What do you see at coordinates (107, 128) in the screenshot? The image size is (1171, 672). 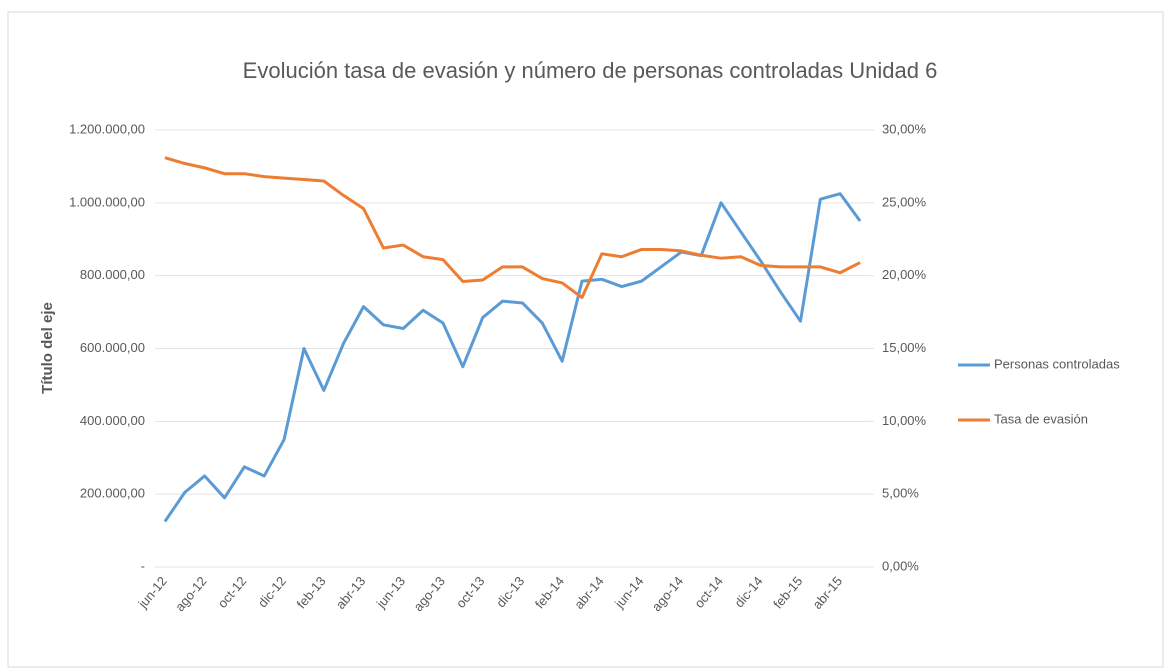 I see `y-tick-label: 1.200.000,00` at bounding box center [107, 128].